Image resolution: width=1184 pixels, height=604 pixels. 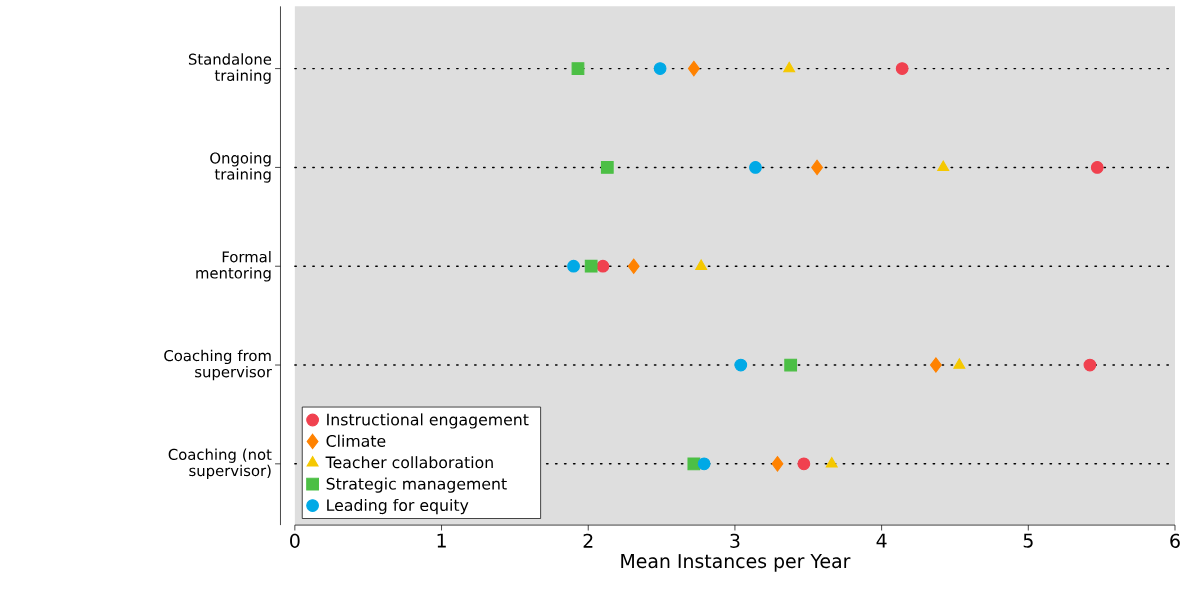 What do you see at coordinates (233, 266) in the screenshot?
I see `y-tick-label: Formal mentoring` at bounding box center [233, 266].